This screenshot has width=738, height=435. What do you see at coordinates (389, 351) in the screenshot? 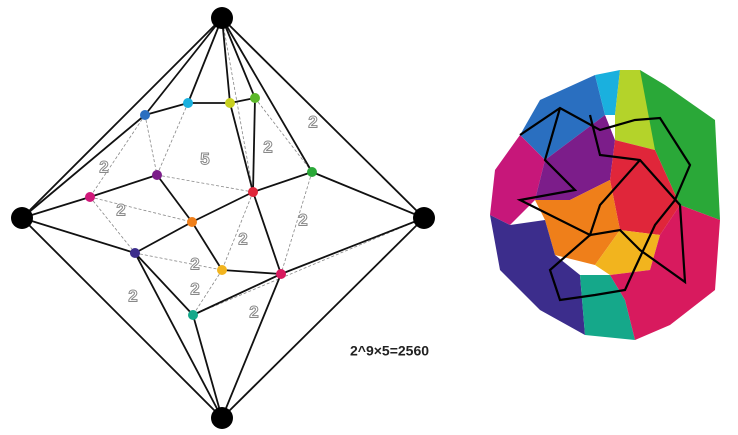
I see `equation: 2^9×5=2560` at bounding box center [389, 351].